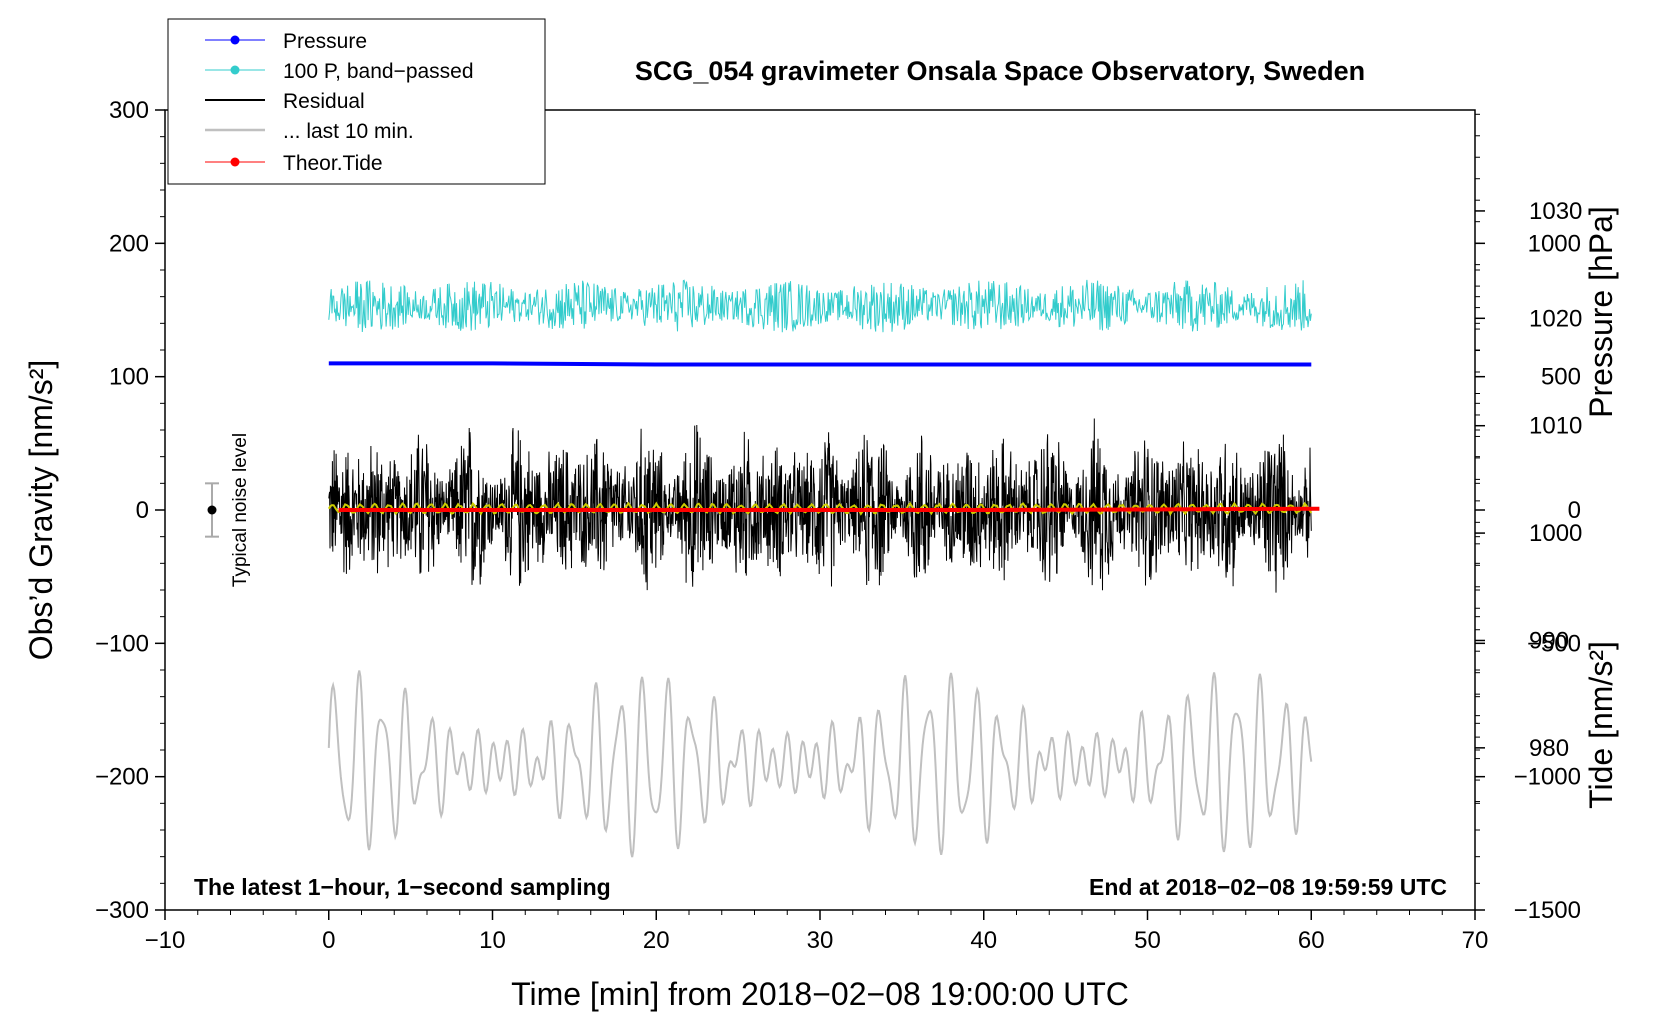  What do you see at coordinates (240, 510) in the screenshot?
I see `noise-level-label: Typical noise level` at bounding box center [240, 510].